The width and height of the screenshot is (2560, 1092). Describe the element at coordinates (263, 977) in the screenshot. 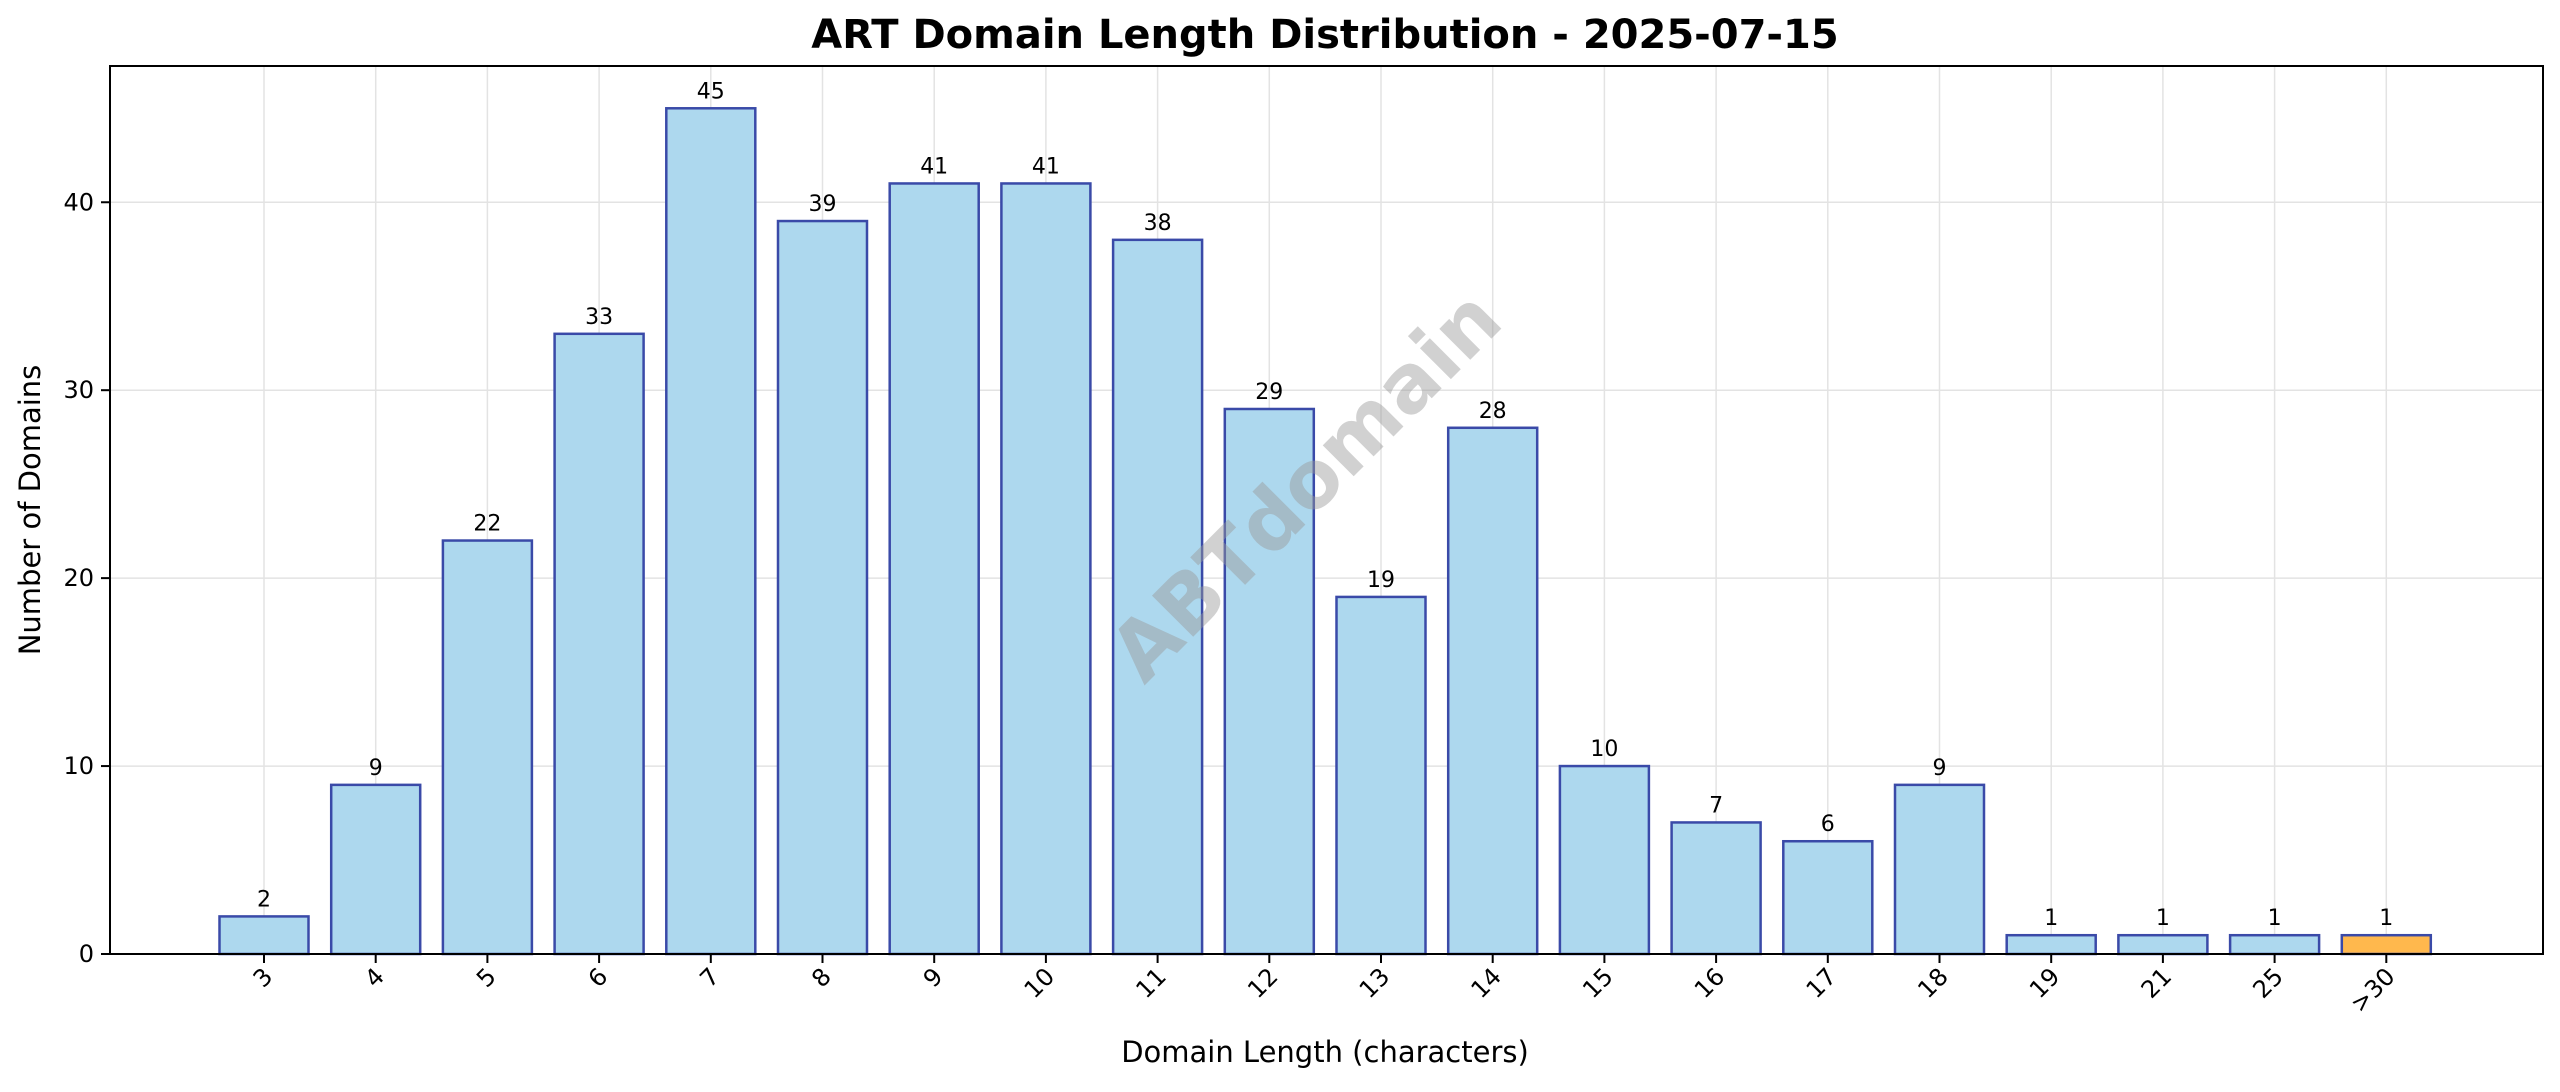

I see `x-tick-label: 3` at that location.